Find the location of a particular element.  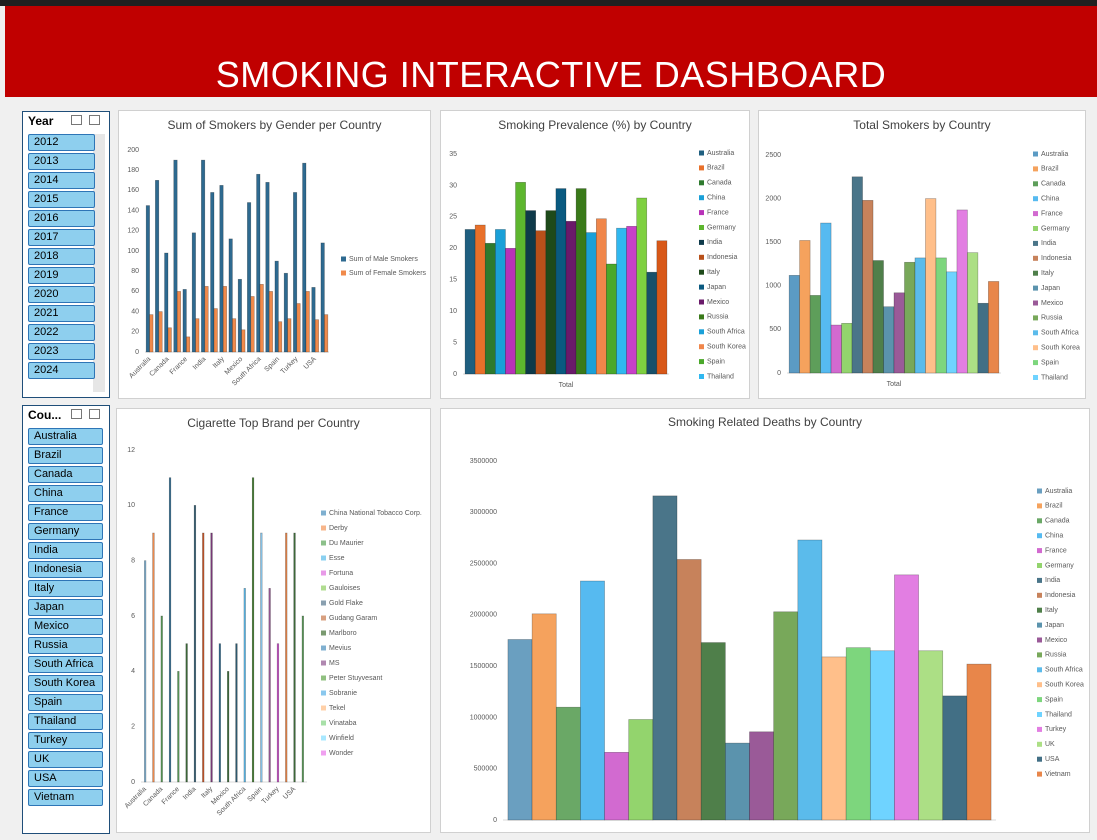

slicer-item: Vietnam is located at coordinates (65, 797).